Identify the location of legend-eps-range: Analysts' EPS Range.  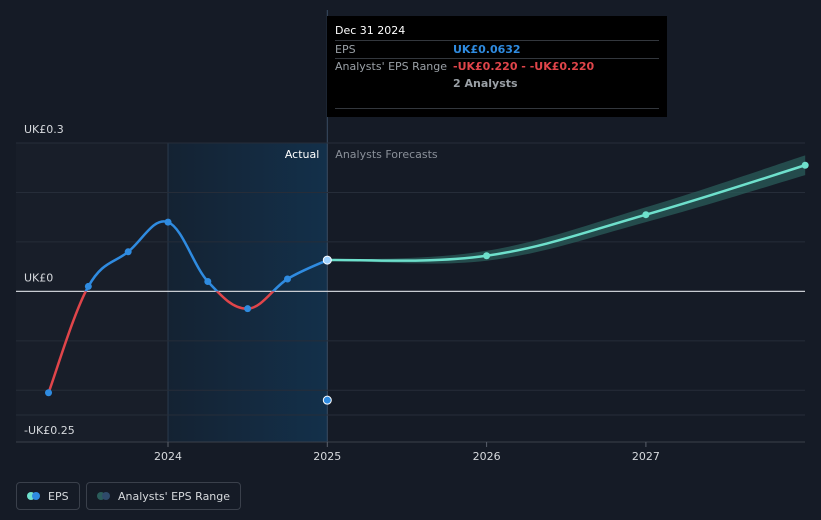
(164, 496).